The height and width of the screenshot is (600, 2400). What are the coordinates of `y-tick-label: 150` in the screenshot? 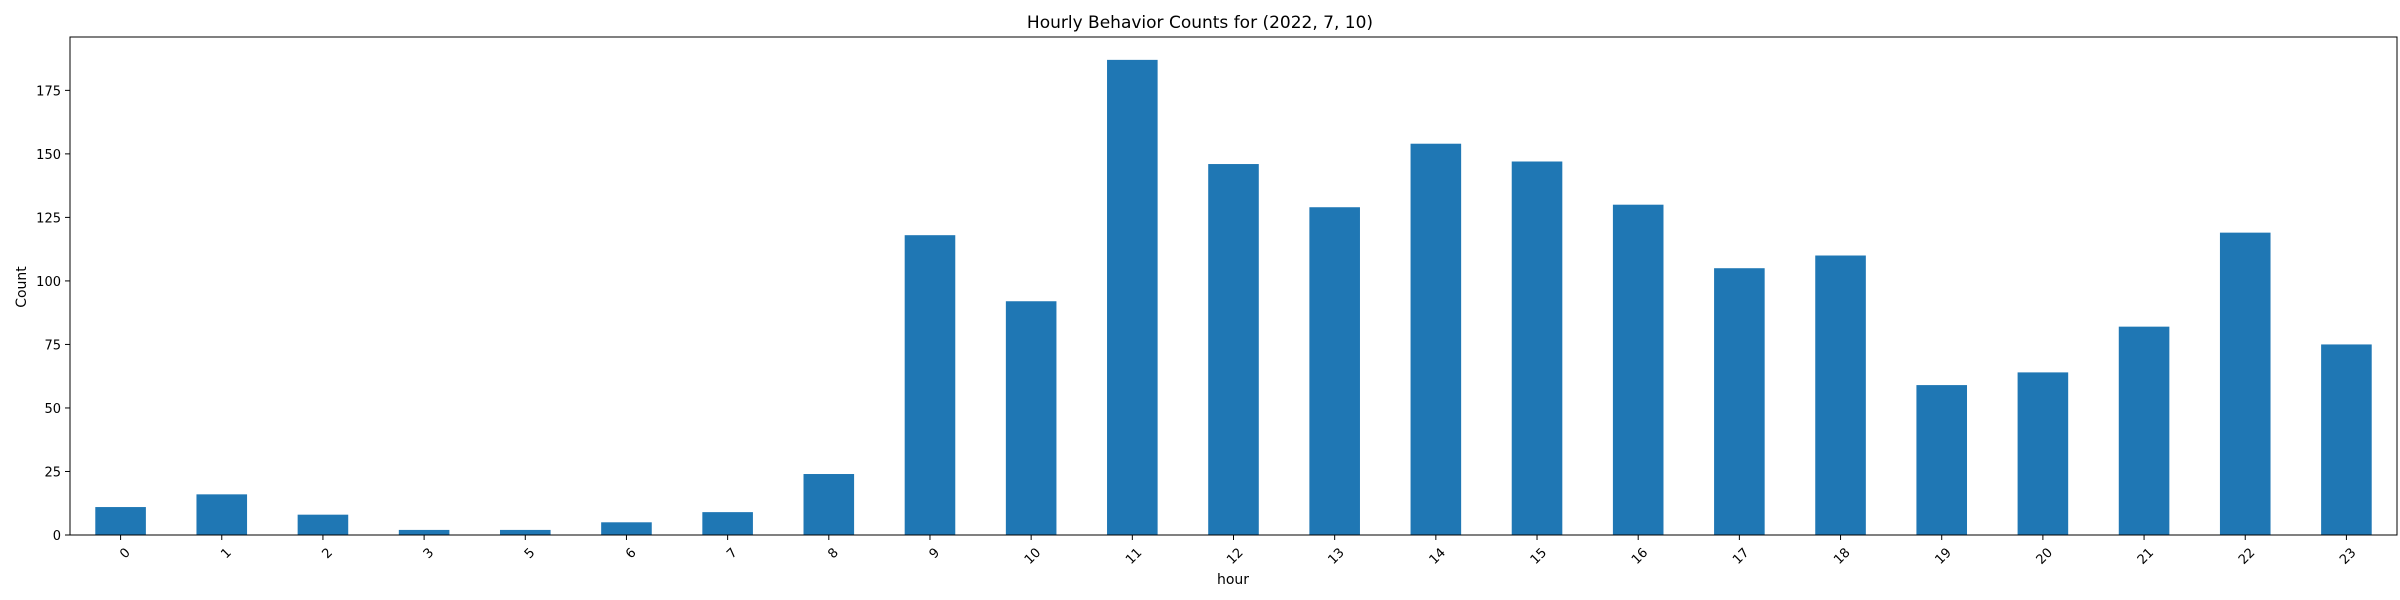 It's located at (48, 155).